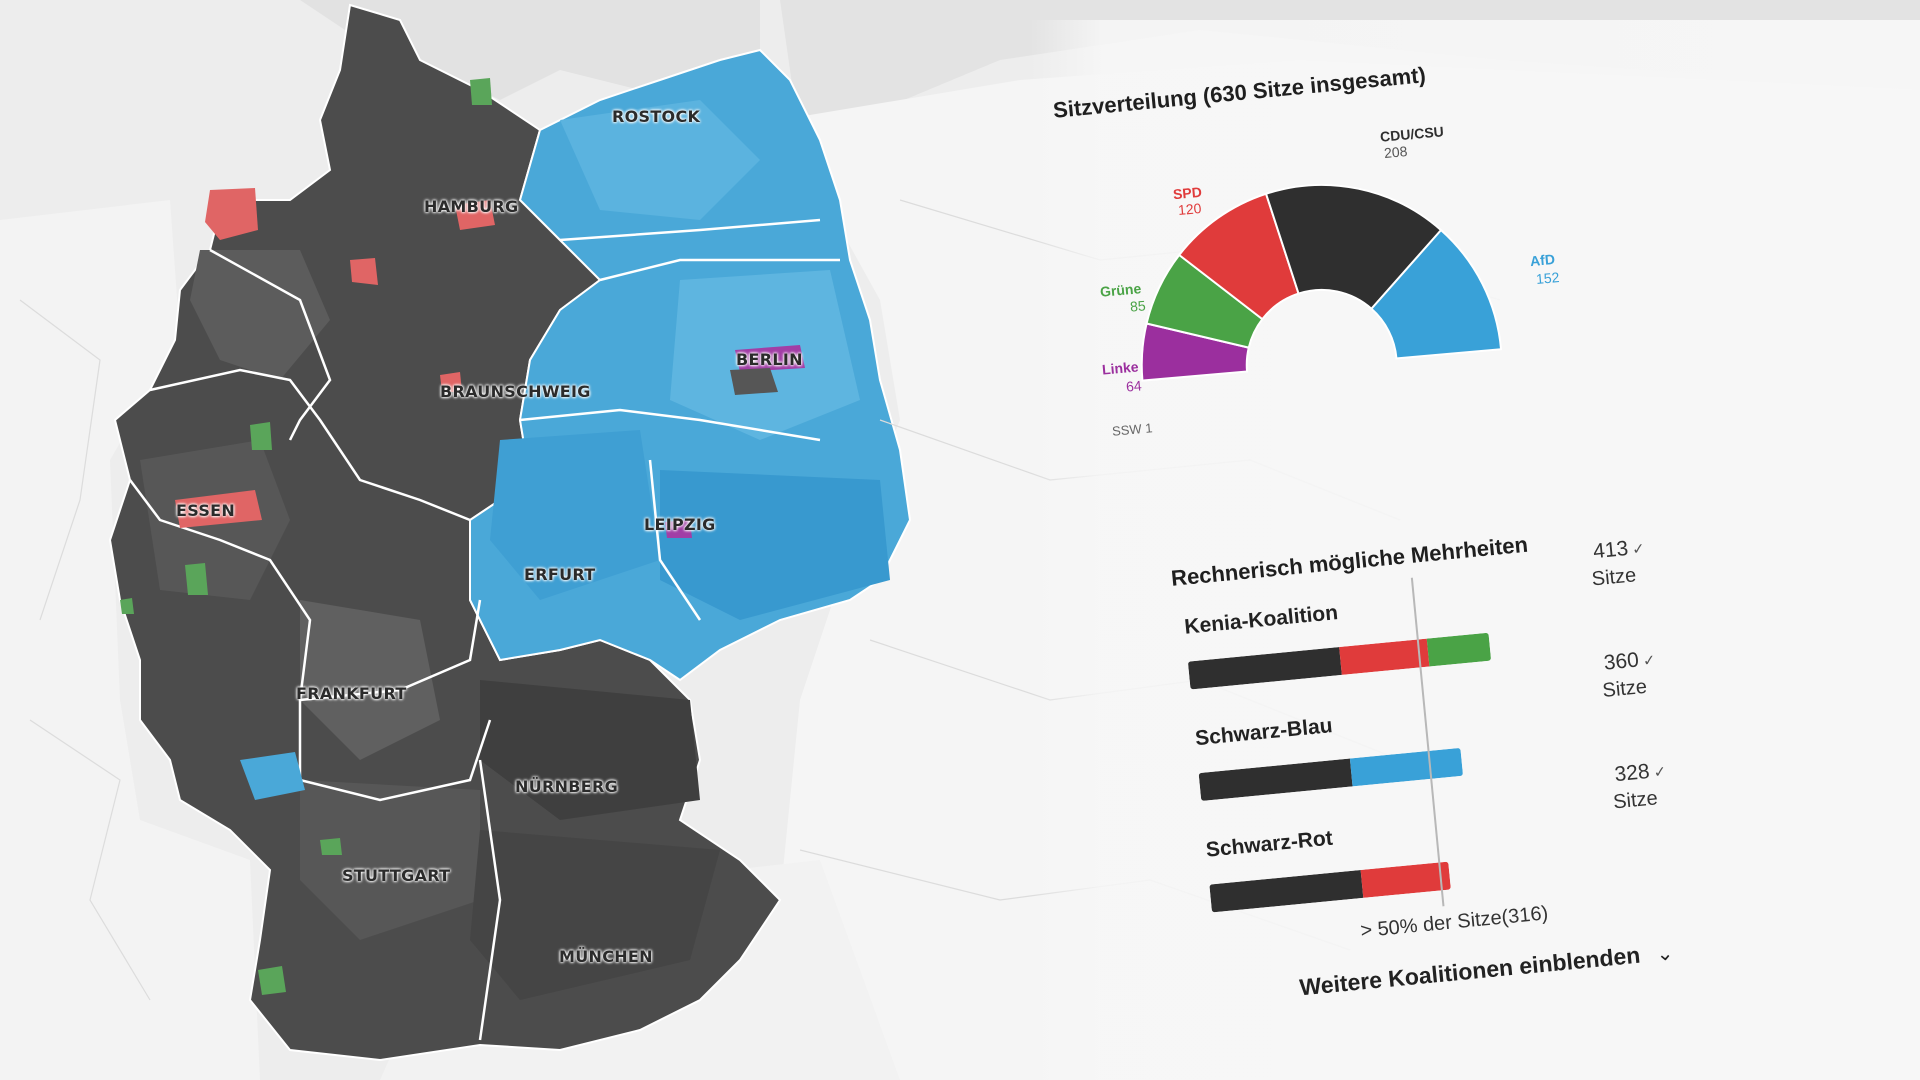  I want to click on region-cdu-hesse, so click(370, 680).